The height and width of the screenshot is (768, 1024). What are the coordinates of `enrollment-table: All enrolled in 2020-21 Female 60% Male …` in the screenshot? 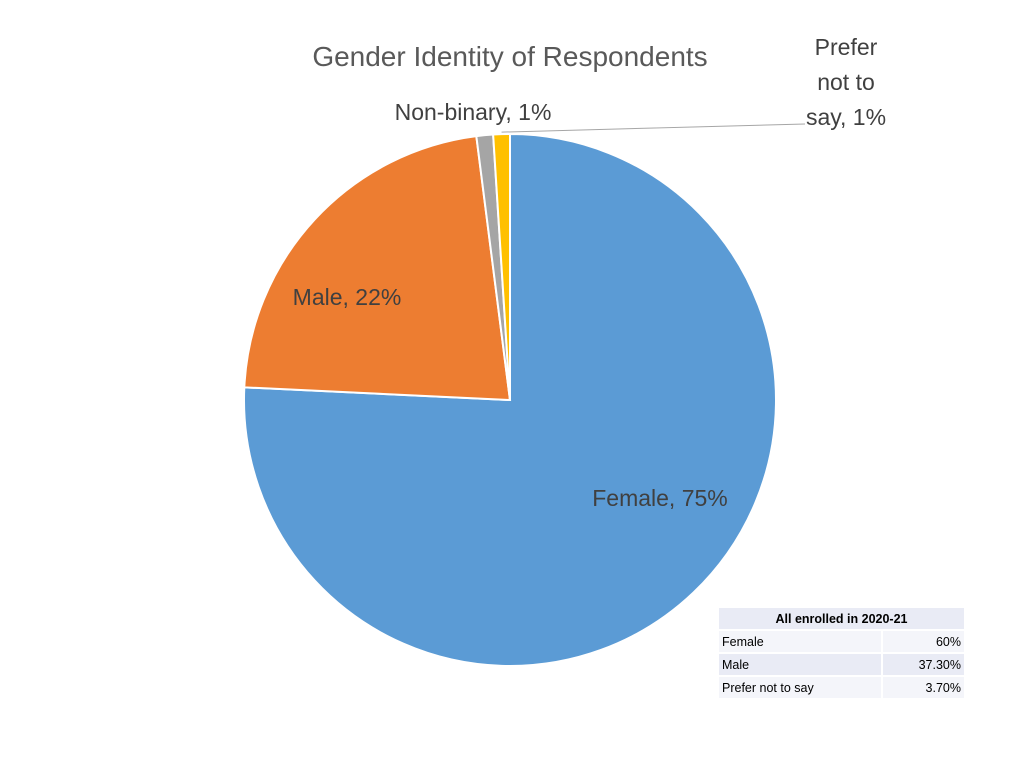 It's located at (841, 654).